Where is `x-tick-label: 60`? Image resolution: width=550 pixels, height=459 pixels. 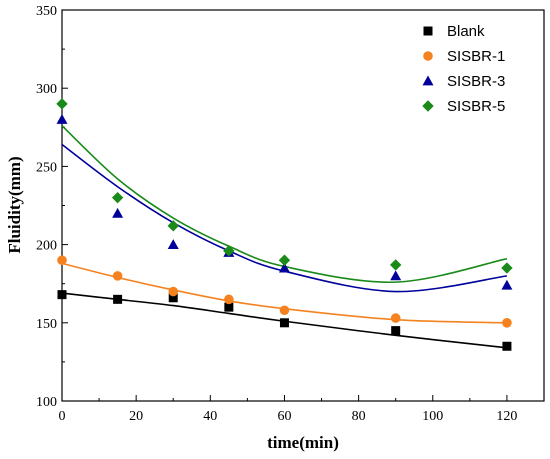
x-tick-label: 60 is located at coordinates (284, 416).